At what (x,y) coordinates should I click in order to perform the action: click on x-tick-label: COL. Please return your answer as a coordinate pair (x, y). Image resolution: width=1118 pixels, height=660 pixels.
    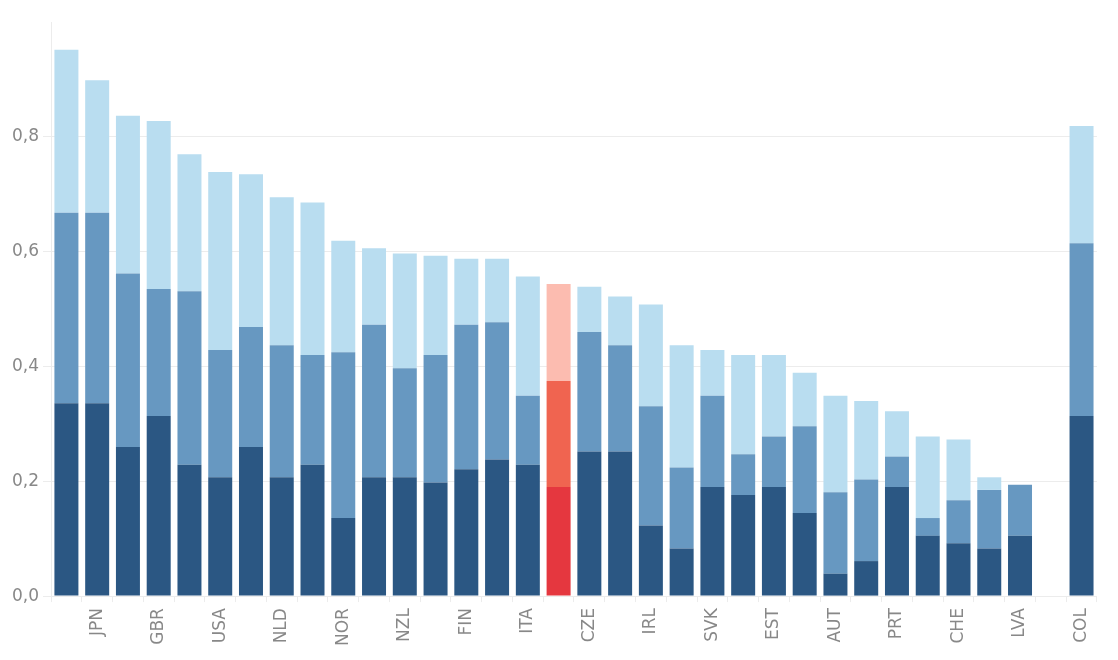
    Looking at the image, I should click on (1079, 625).